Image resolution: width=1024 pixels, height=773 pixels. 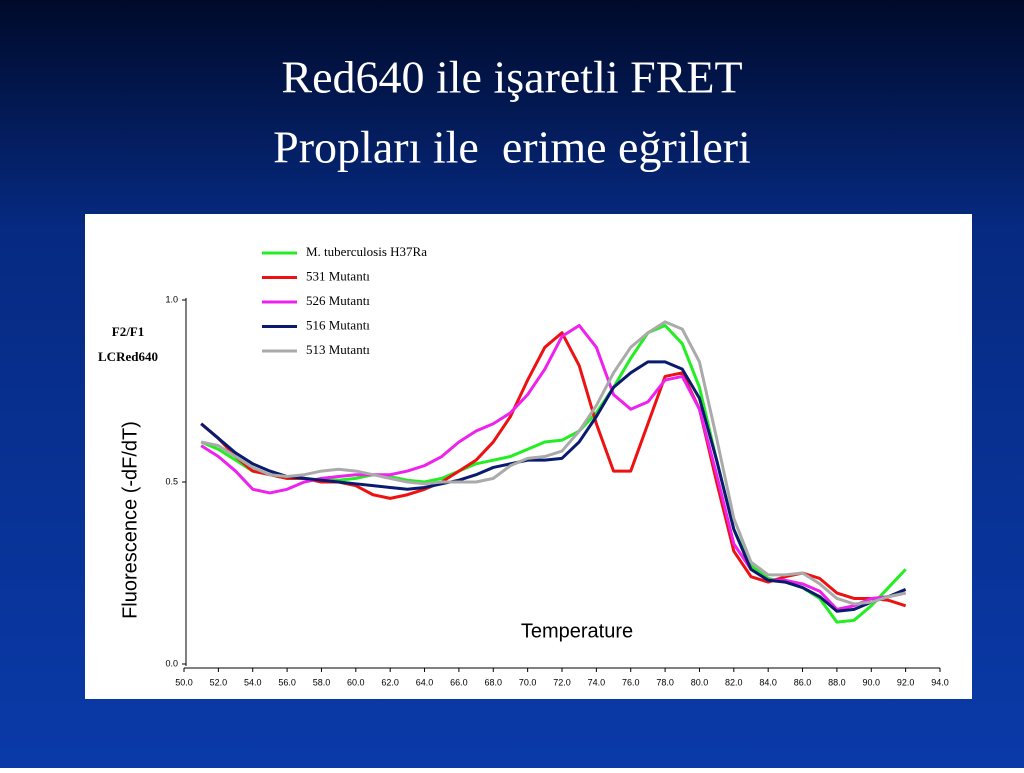 What do you see at coordinates (287, 682) in the screenshot?
I see `x-tick-label: 56.0` at bounding box center [287, 682].